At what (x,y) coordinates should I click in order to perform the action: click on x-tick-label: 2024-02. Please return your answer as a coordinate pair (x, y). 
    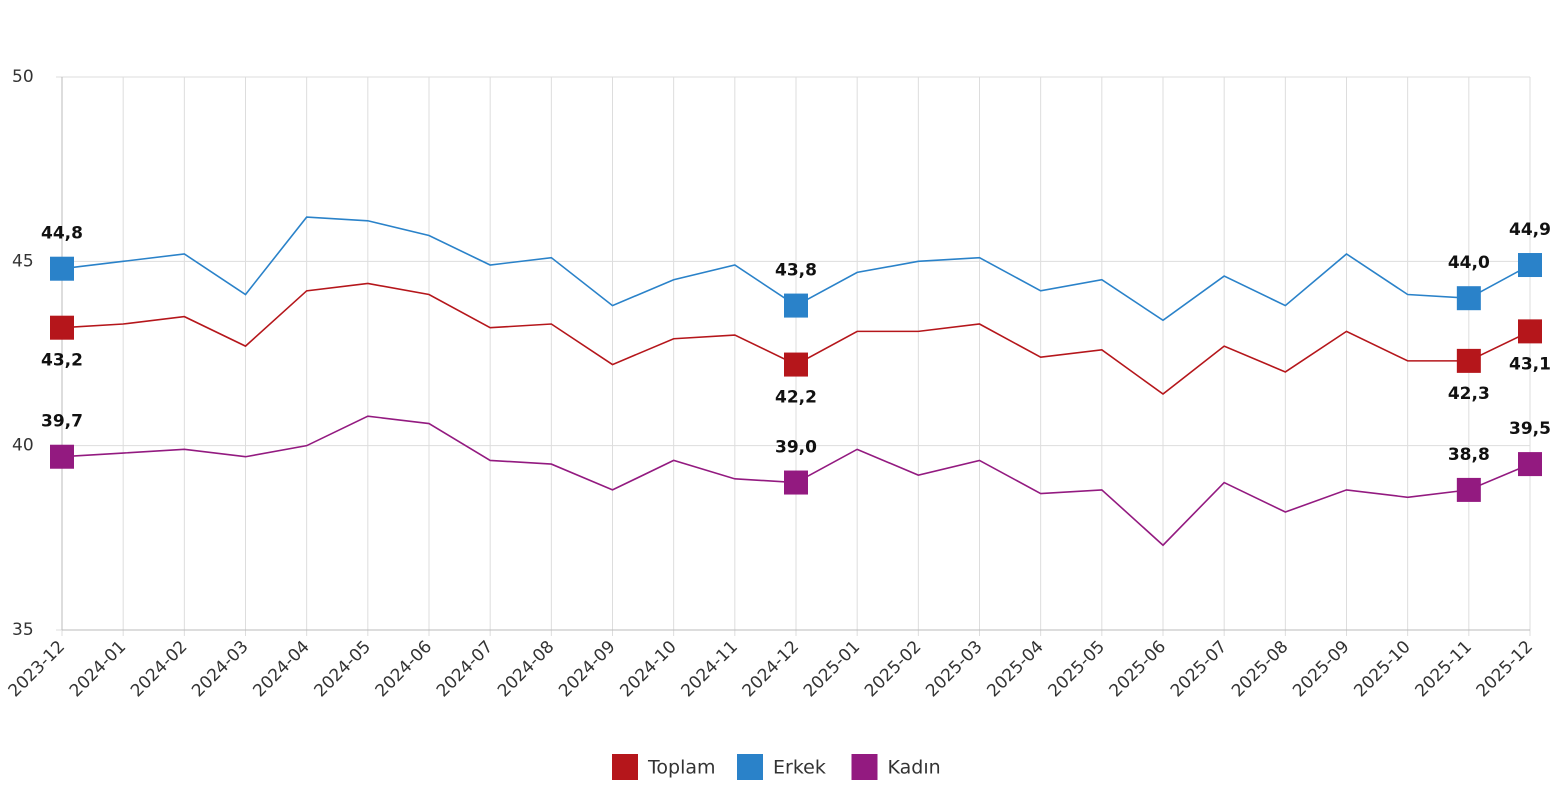
    Looking at the image, I should click on (159, 669).